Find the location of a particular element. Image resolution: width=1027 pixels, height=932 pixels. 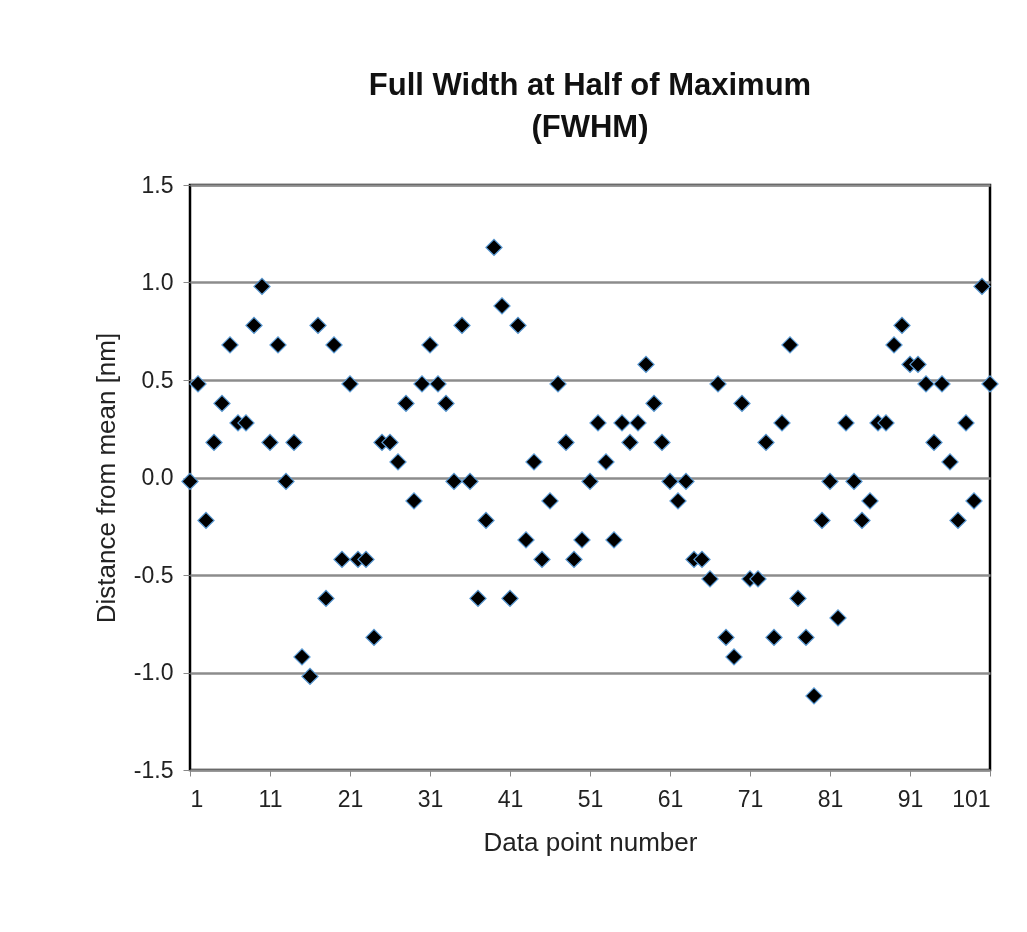

y-tick-label: 1.0 is located at coordinates (157, 282).